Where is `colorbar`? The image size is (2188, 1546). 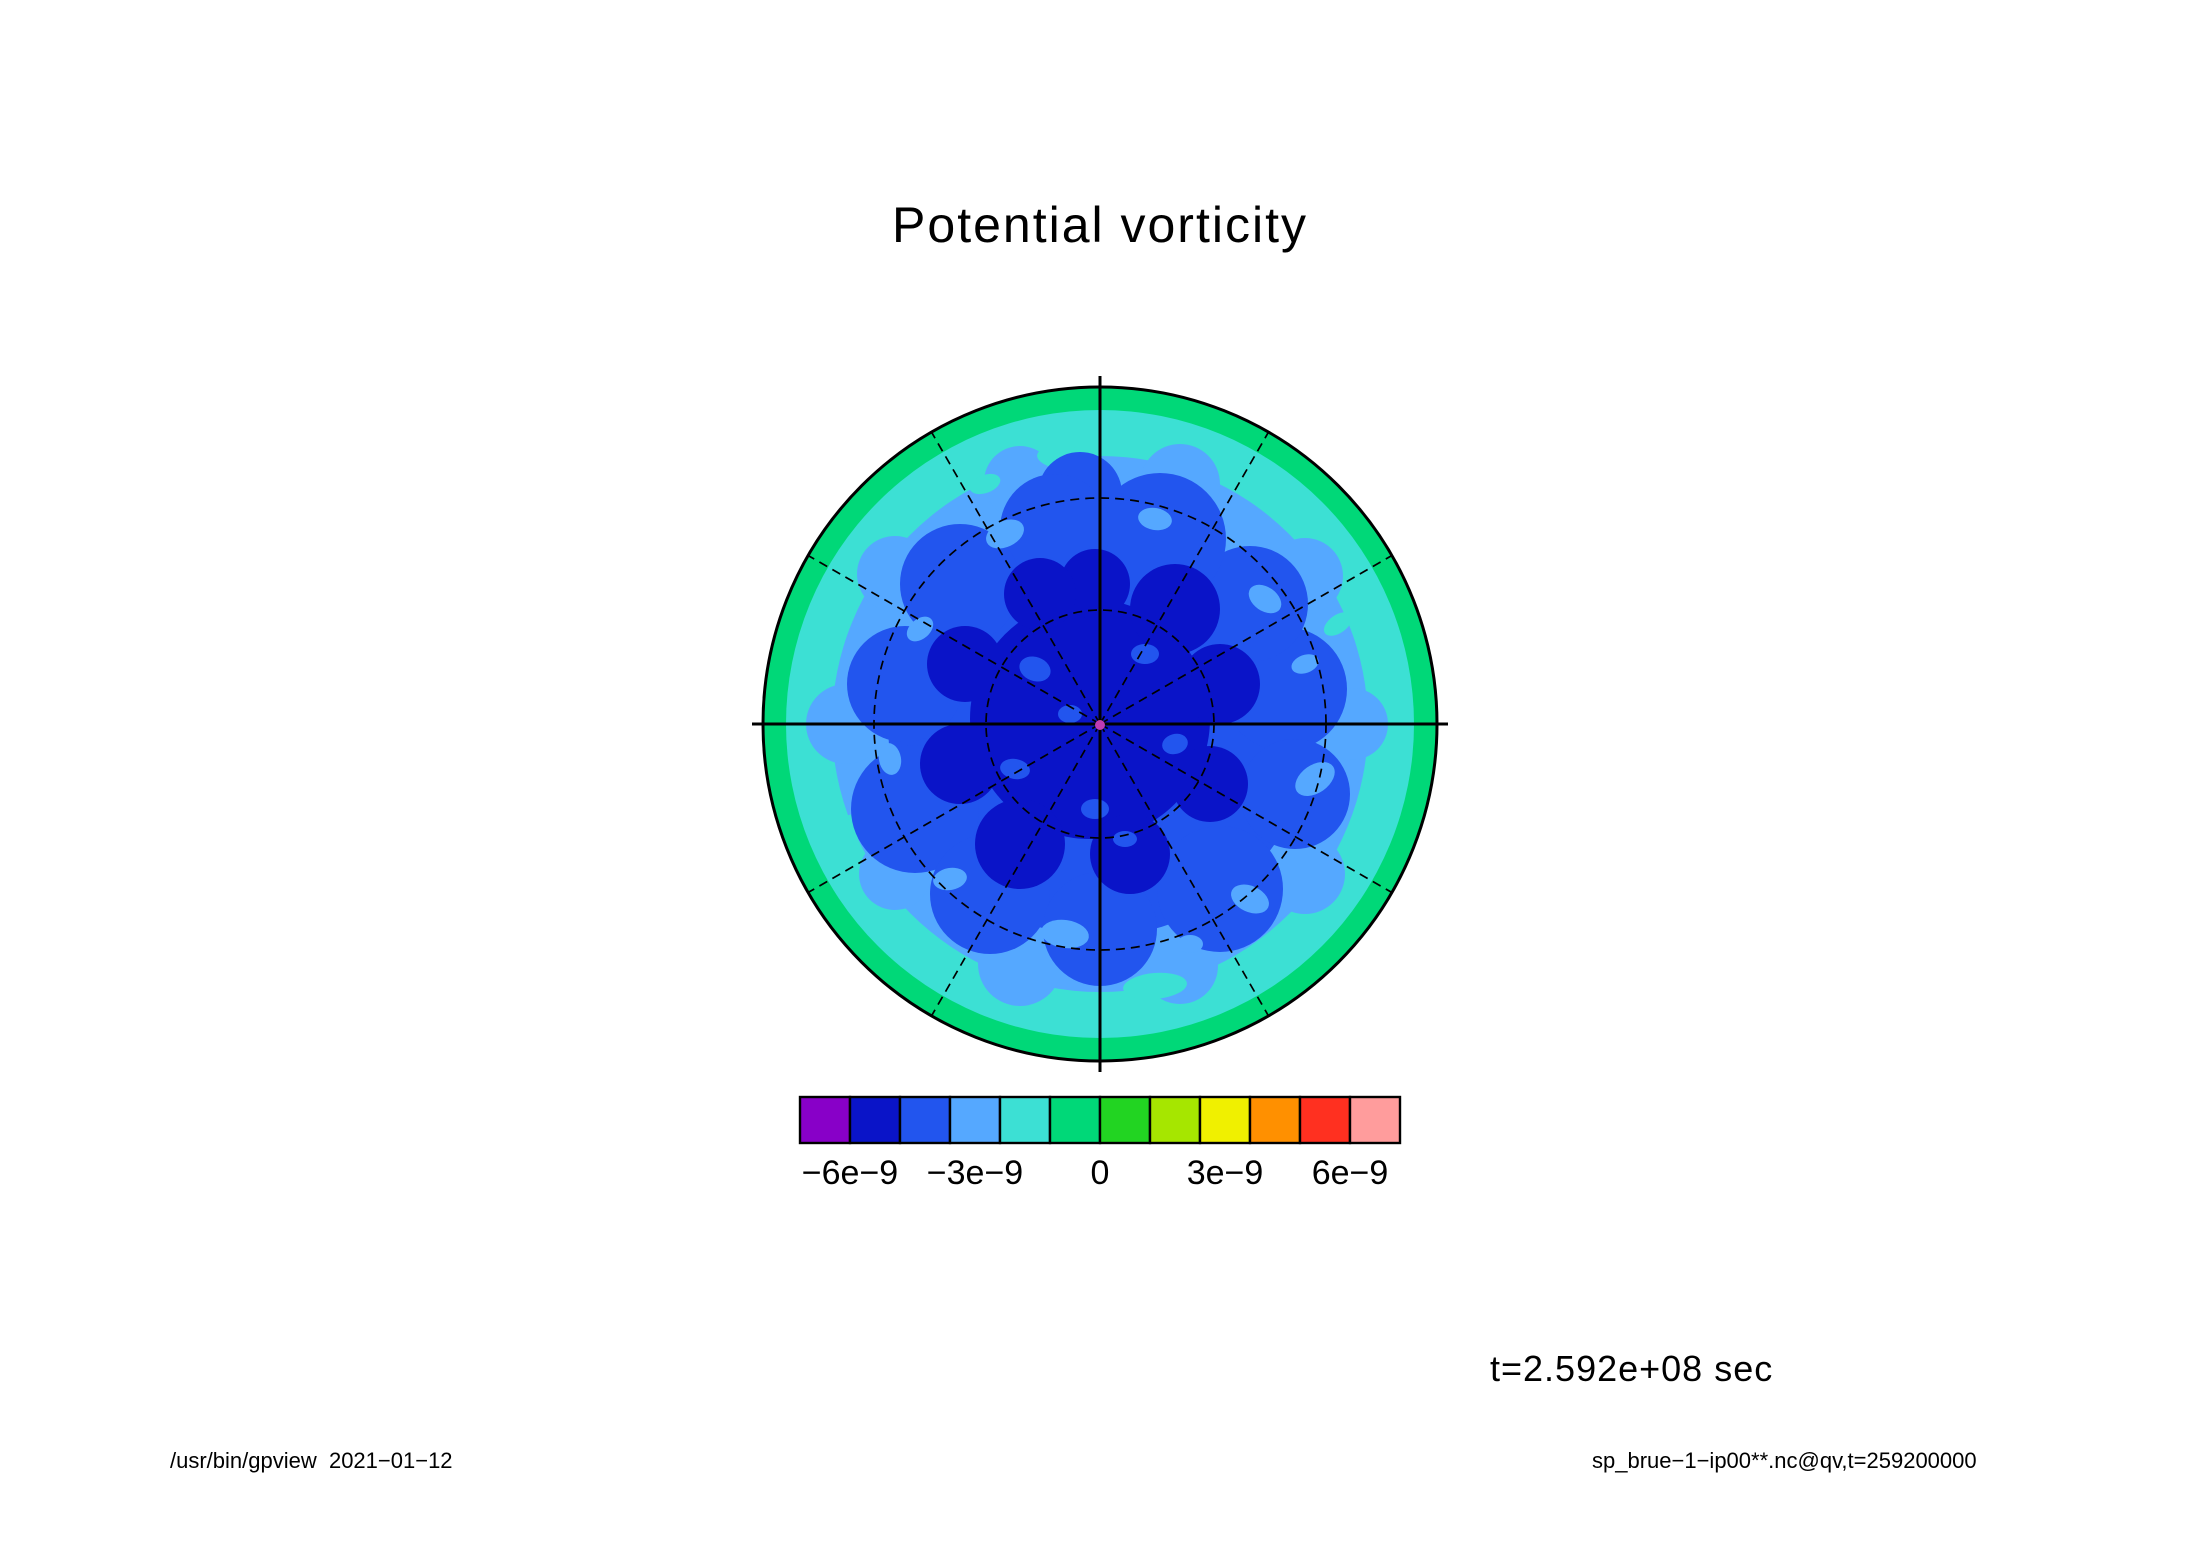
colorbar is located at coordinates (1100, 1120).